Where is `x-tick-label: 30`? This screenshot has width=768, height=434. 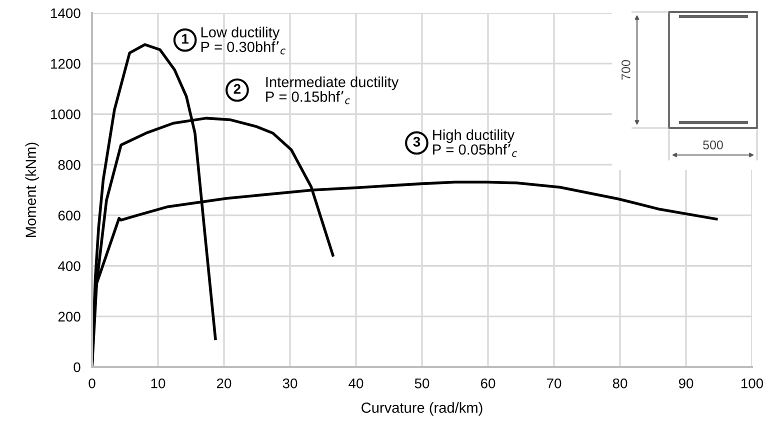 x-tick-label: 30 is located at coordinates (290, 383).